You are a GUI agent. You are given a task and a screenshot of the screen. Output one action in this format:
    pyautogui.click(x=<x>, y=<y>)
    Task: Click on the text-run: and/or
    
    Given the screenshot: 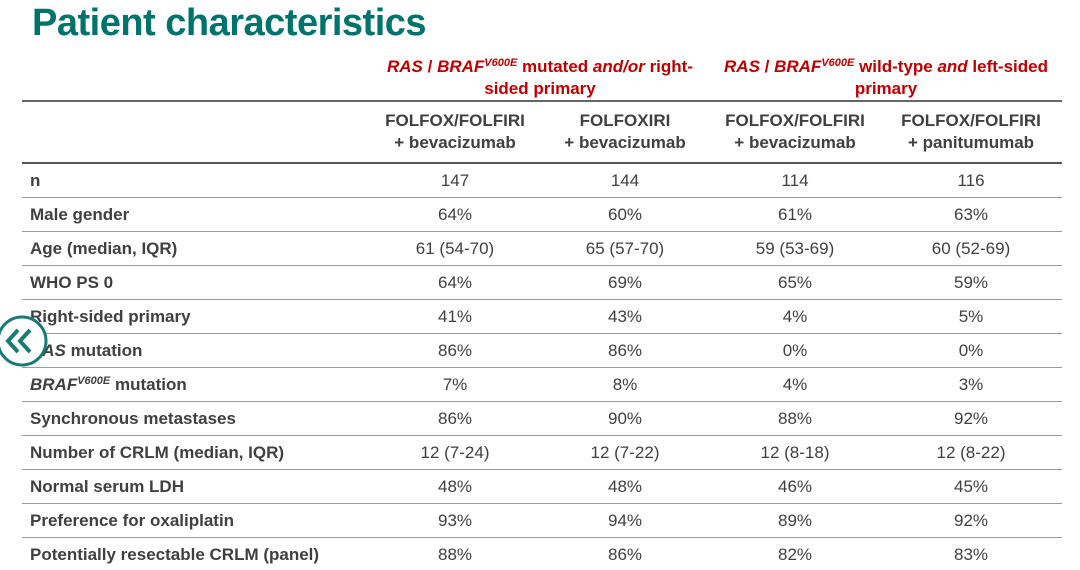 What is the action you would take?
    pyautogui.click(x=618, y=66)
    